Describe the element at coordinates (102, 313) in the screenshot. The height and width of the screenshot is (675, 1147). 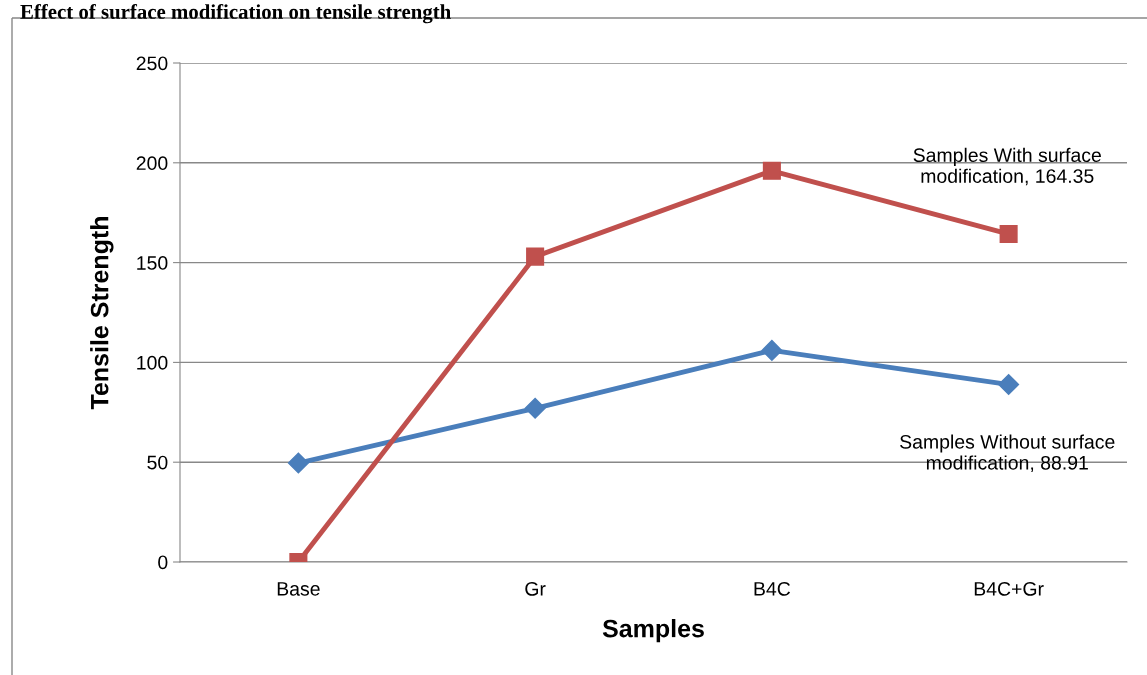
I see `y-axis-title: Tensile Strength` at that location.